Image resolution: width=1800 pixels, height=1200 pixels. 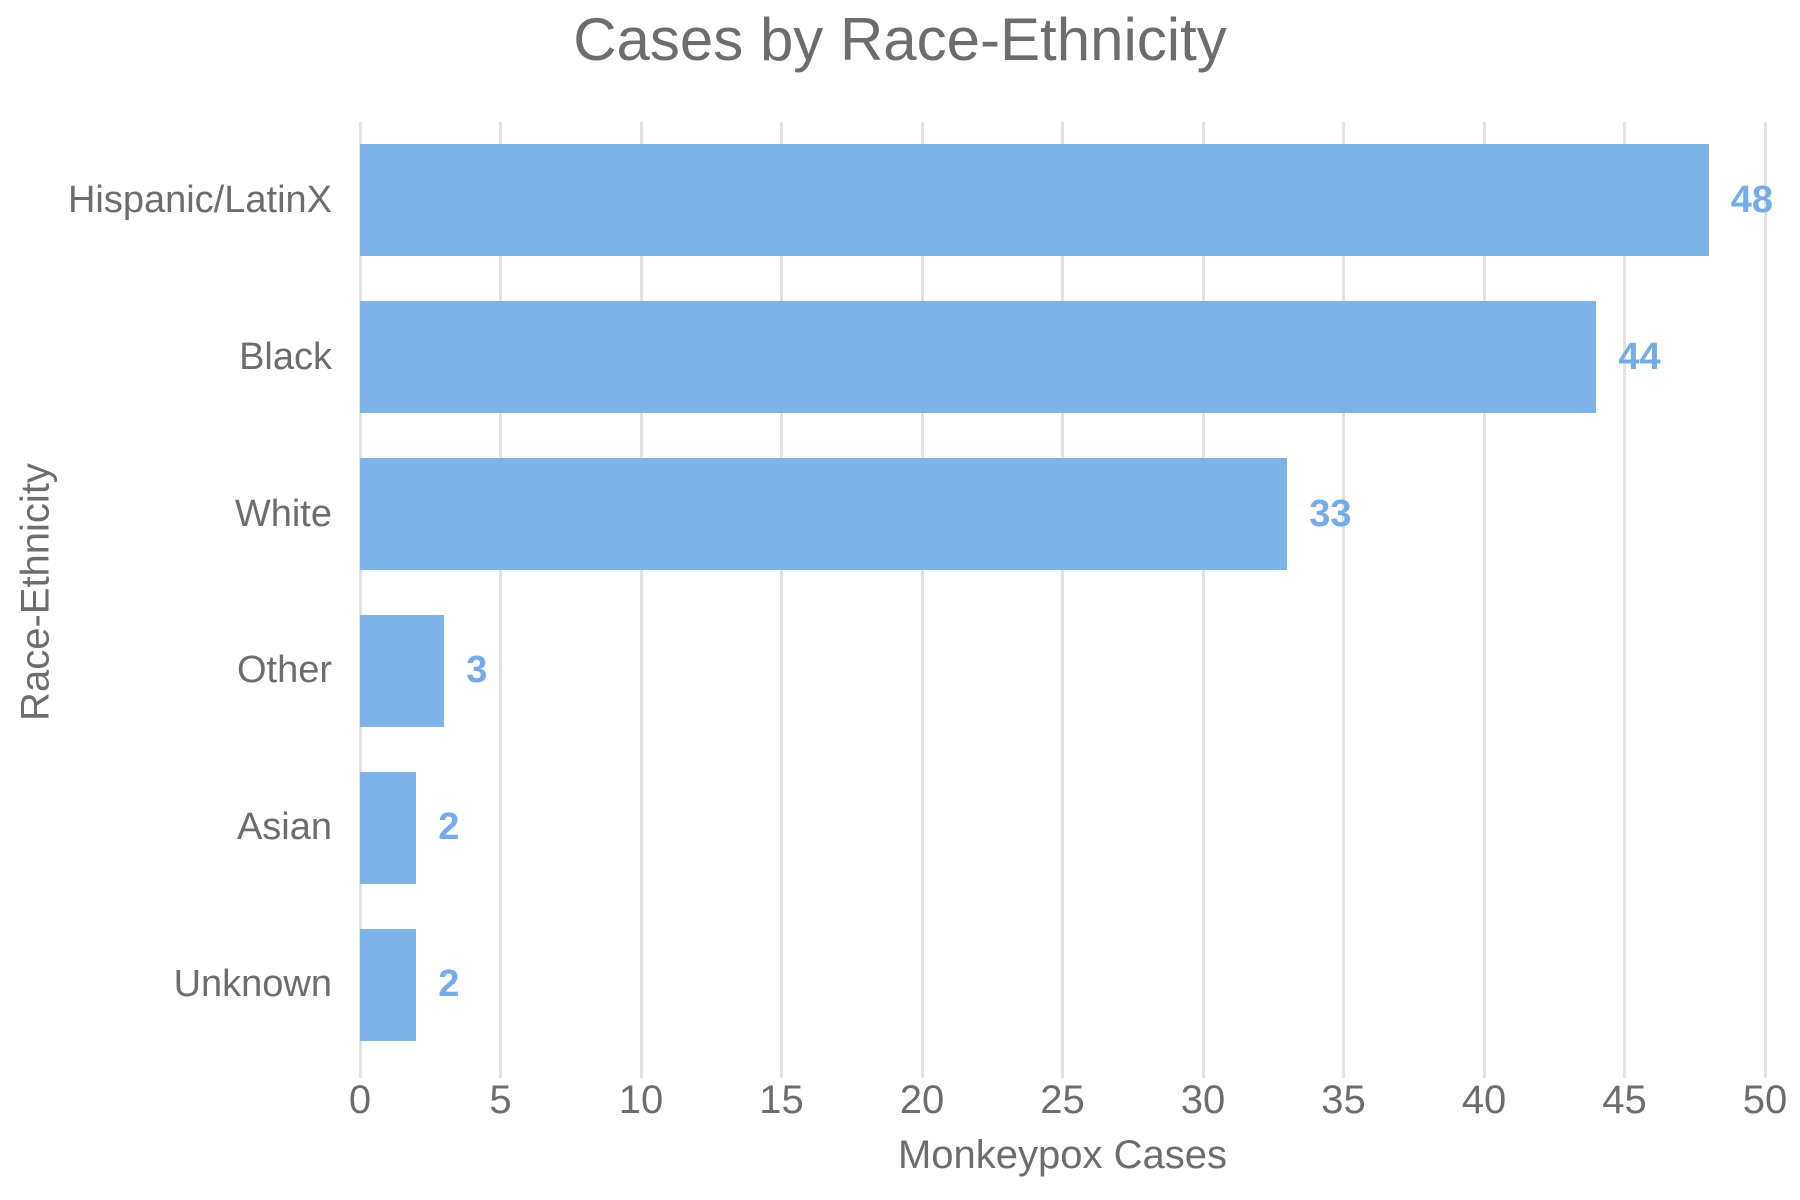 What do you see at coordinates (284, 670) in the screenshot?
I see `category-label-other: Other` at bounding box center [284, 670].